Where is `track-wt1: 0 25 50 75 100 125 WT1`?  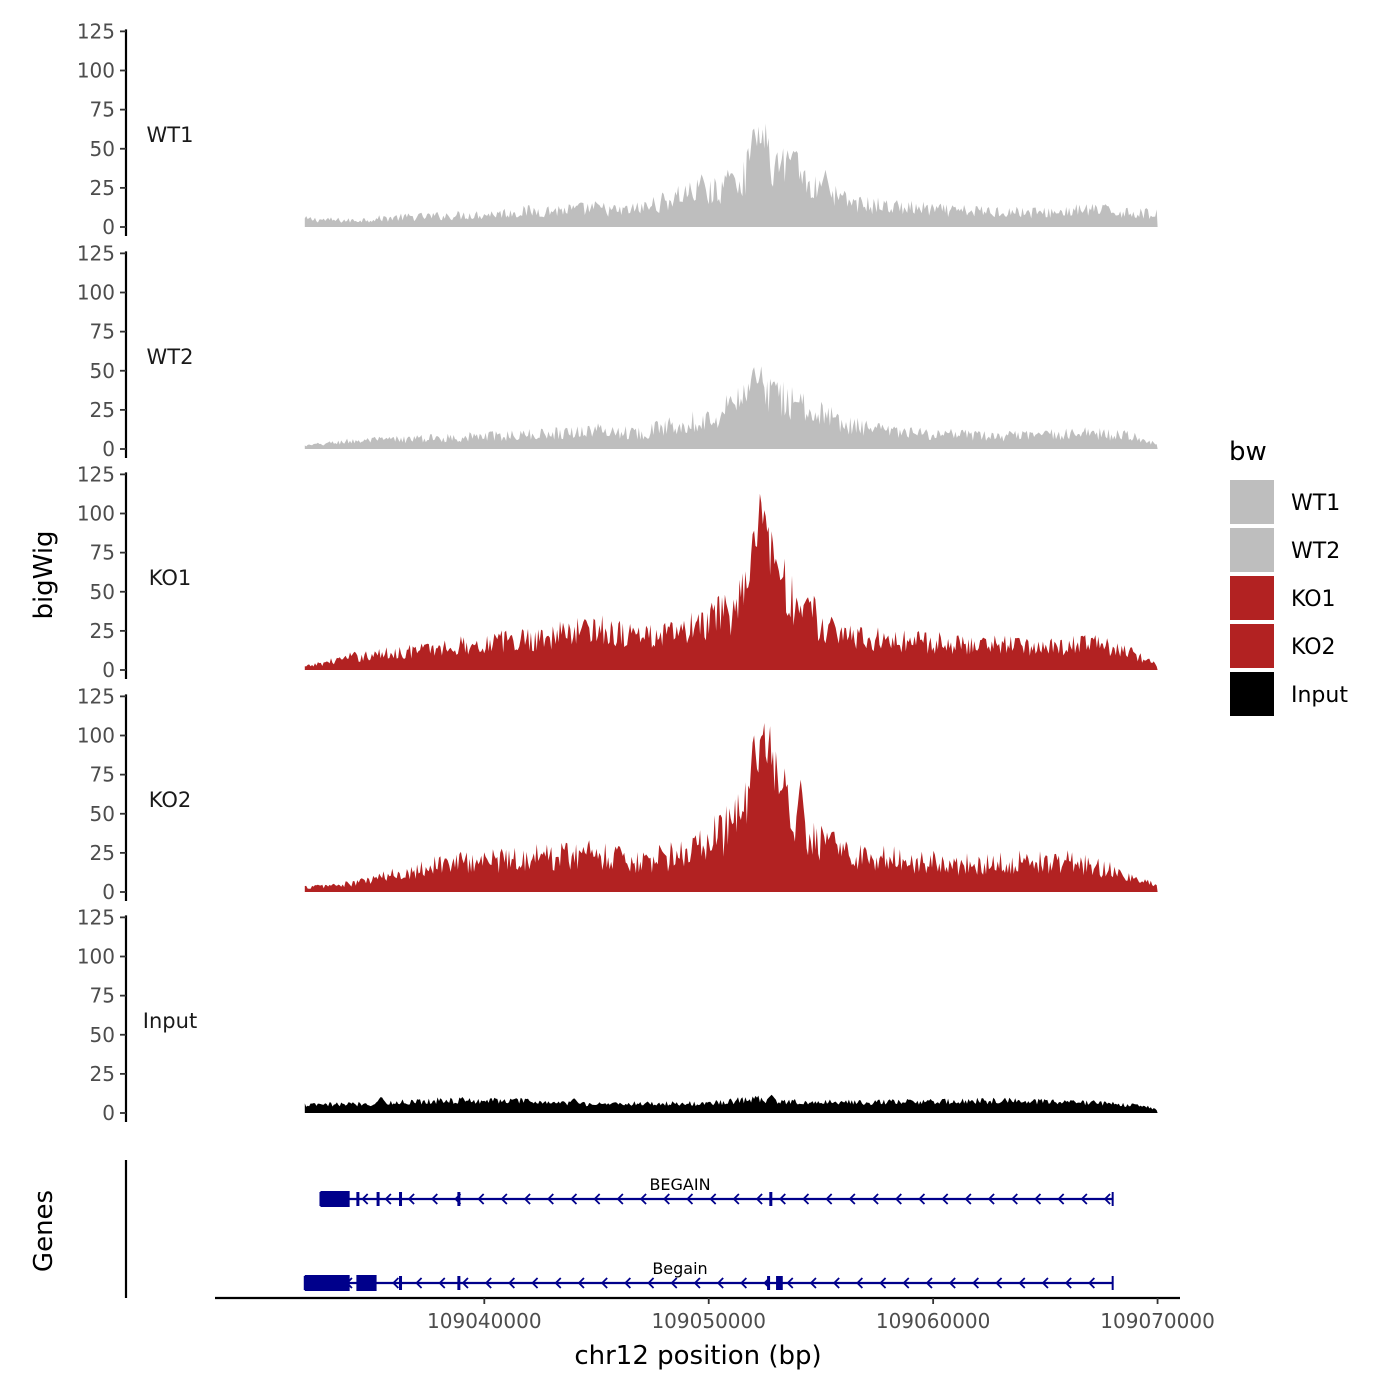 track-wt1: 0 25 50 75 100 125 WT1 is located at coordinates (617, 129).